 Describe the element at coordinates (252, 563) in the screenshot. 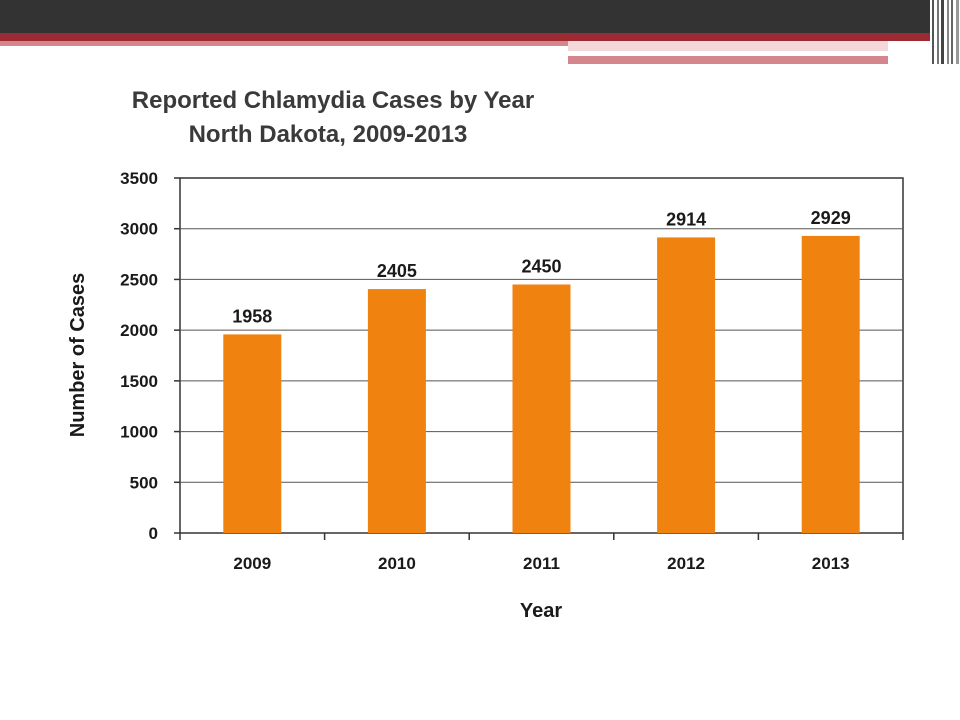

I see `x-tick-label: 2009` at that location.